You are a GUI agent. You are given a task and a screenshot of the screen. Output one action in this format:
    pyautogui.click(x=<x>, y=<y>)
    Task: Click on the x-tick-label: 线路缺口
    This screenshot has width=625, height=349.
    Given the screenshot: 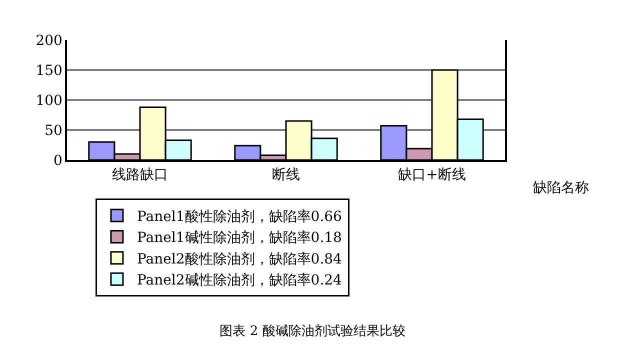 What is the action you would take?
    pyautogui.click(x=140, y=174)
    